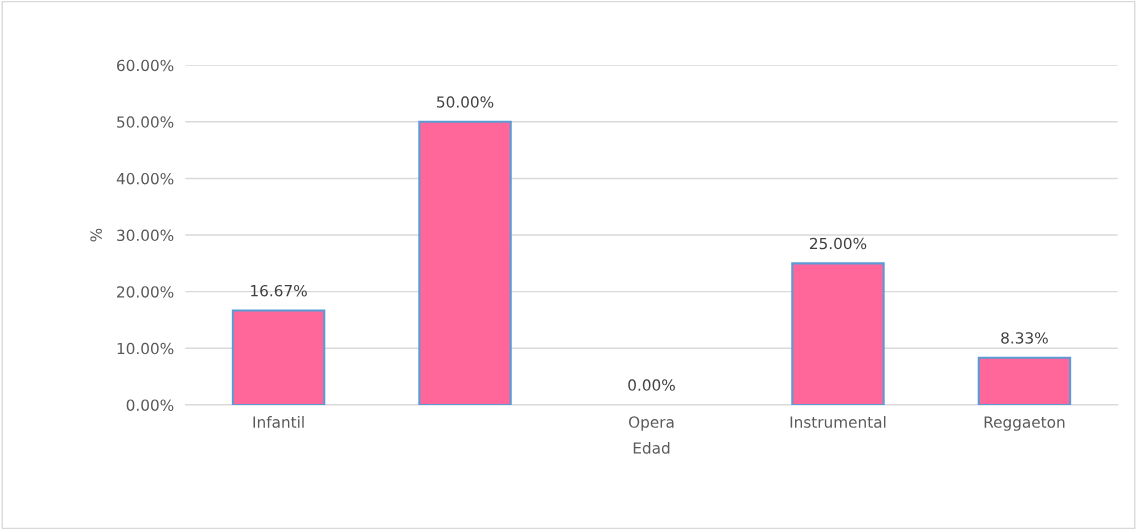 The image size is (1137, 530). I want to click on y-tick-label: 10.00%, so click(145, 348).